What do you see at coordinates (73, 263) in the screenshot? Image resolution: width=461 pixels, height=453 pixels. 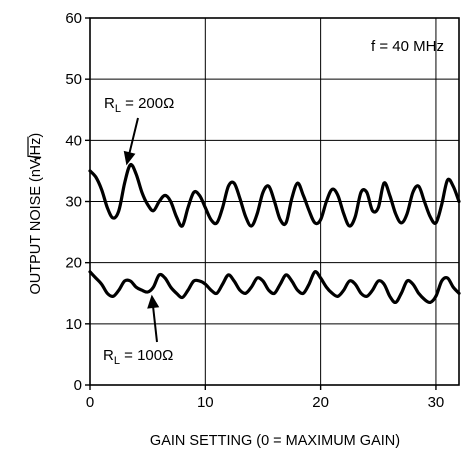 I see `y-tick-label: 20` at bounding box center [73, 263].